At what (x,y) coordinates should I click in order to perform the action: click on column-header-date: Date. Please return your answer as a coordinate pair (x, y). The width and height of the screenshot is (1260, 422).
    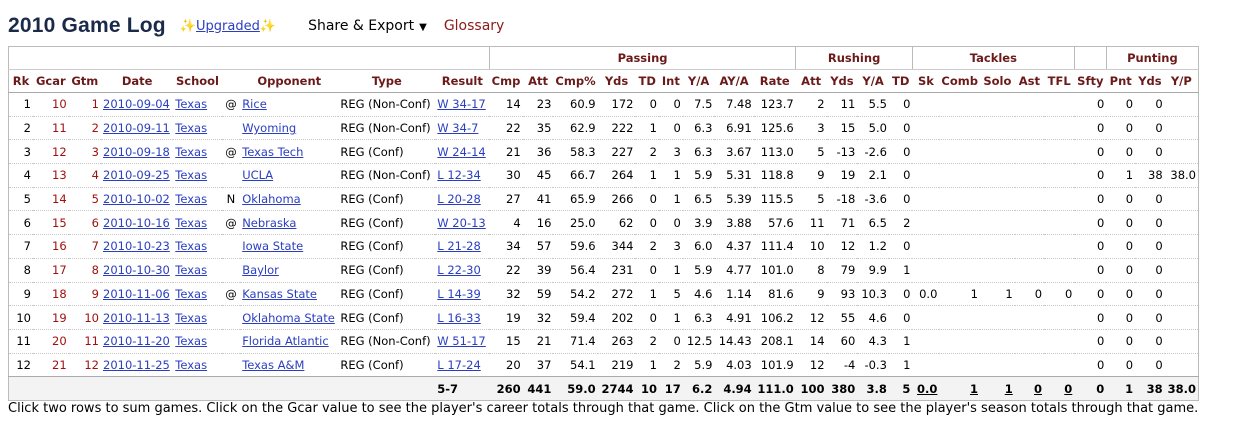
    Looking at the image, I should click on (137, 81).